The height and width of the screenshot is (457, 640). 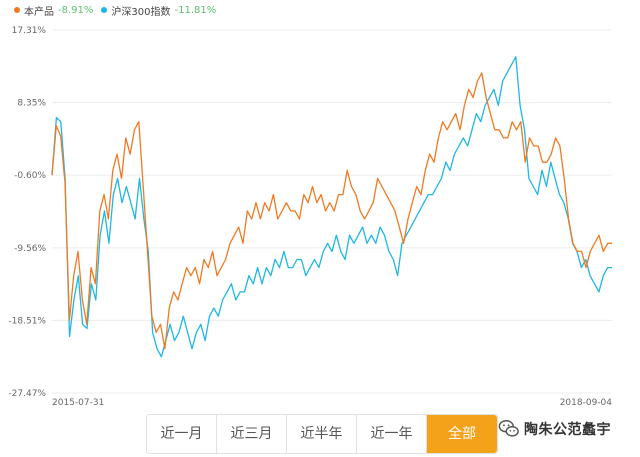 I want to click on y-tick-label: -27.47%, so click(x=27, y=394).